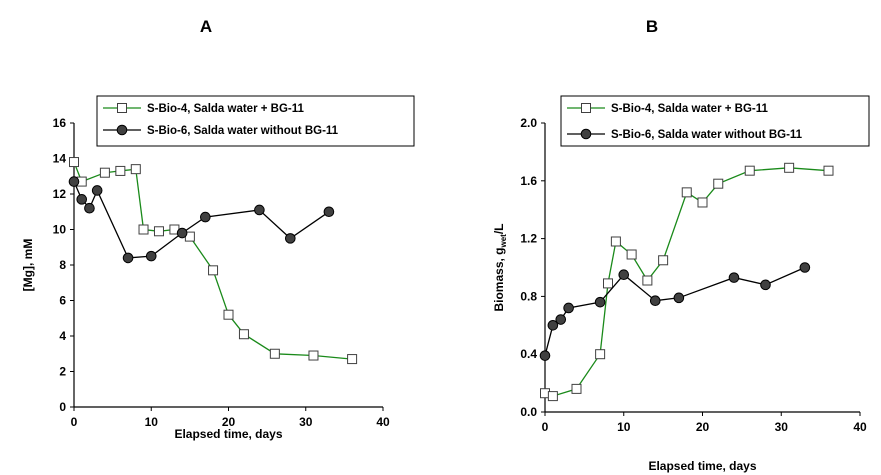 This screenshot has height=475, width=881. What do you see at coordinates (652, 26) in the screenshot?
I see `panel-label-b: B` at bounding box center [652, 26].